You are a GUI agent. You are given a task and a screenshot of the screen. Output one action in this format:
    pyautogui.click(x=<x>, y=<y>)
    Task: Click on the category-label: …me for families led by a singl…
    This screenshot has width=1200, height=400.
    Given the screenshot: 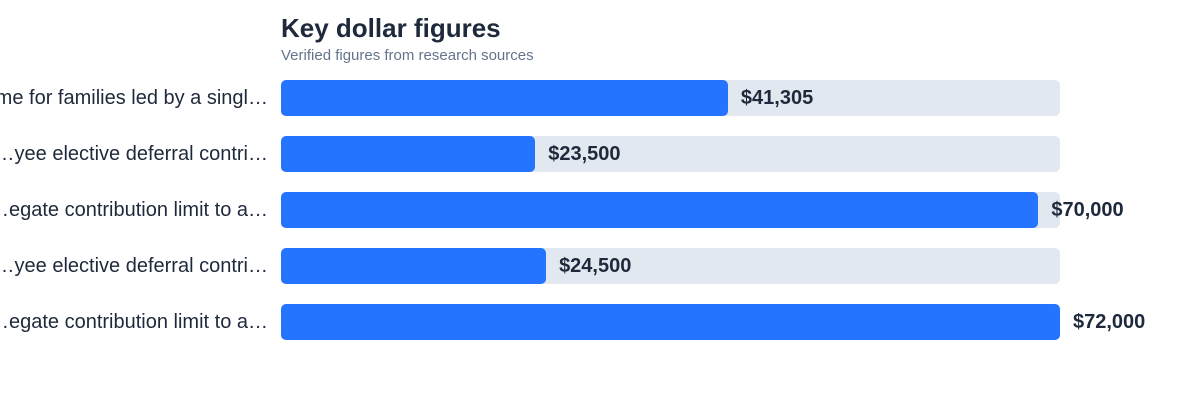 What is the action you would take?
    pyautogui.click(x=134, y=98)
    